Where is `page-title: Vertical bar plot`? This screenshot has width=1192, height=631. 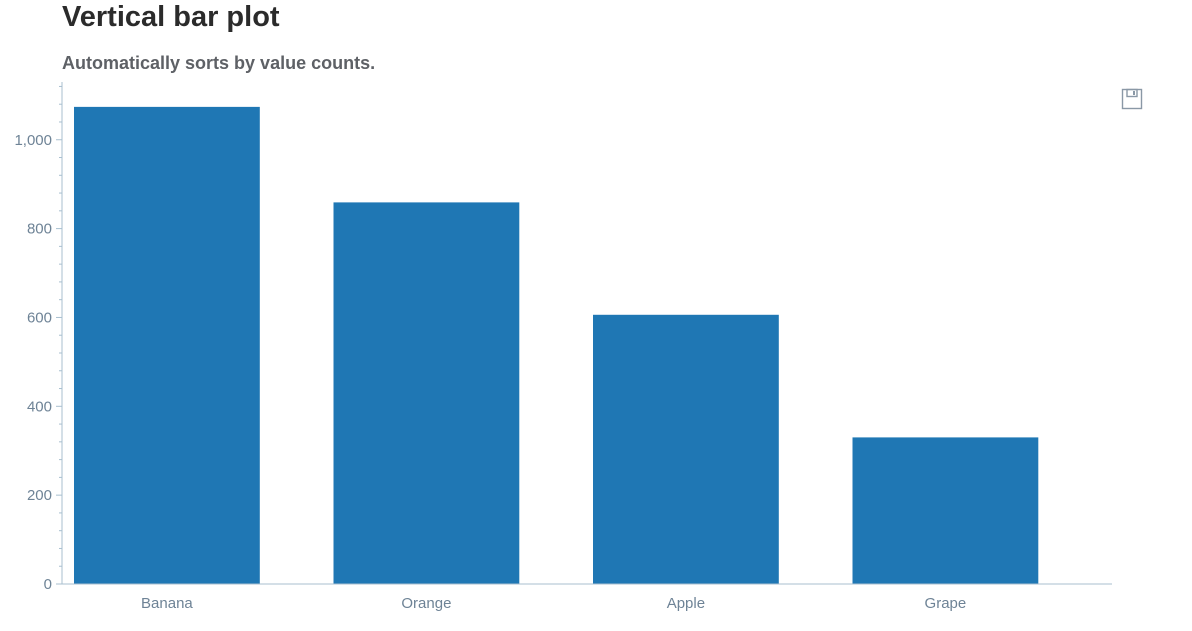 page-title: Vertical bar plot is located at coordinates (171, 17).